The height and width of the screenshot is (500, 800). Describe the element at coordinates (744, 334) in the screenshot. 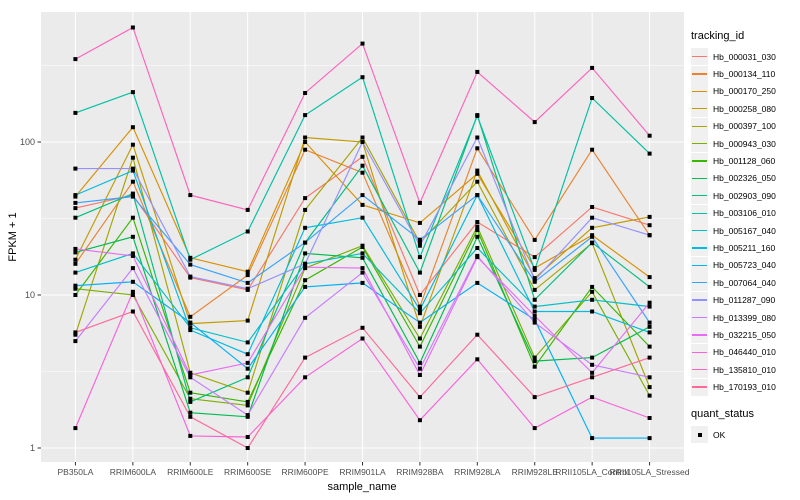

I see `legend-item-label: Hb_032215_050` at that location.